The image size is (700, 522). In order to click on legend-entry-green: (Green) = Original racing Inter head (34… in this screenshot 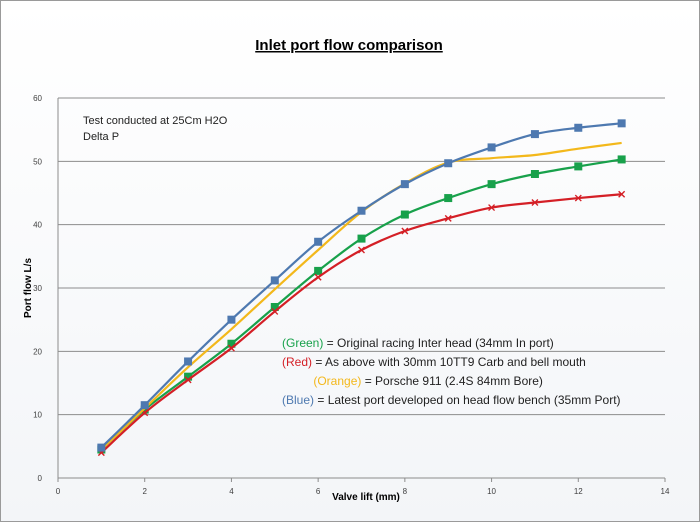, I will do `click(418, 343)`.